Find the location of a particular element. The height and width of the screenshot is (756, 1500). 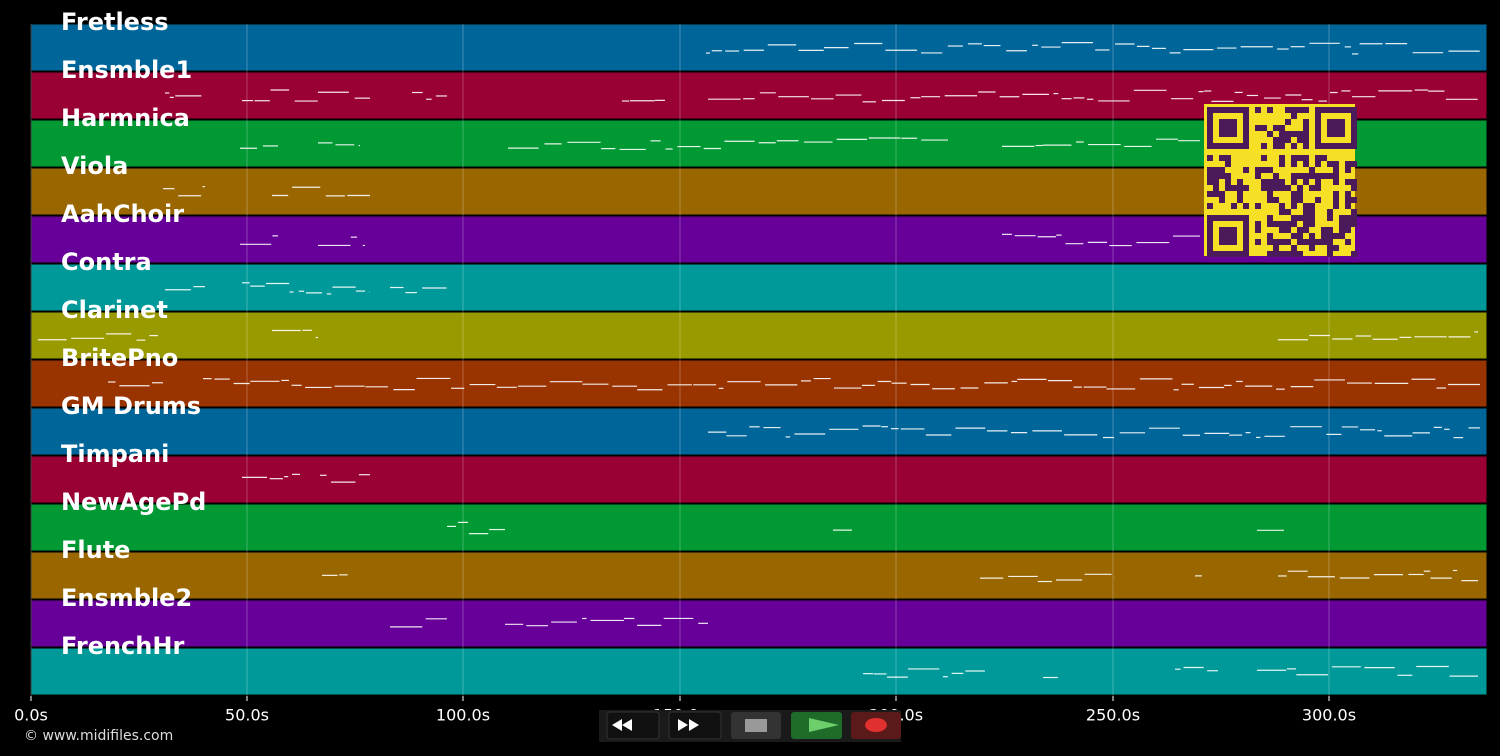

tick-label: 100.0s is located at coordinates (463, 715).